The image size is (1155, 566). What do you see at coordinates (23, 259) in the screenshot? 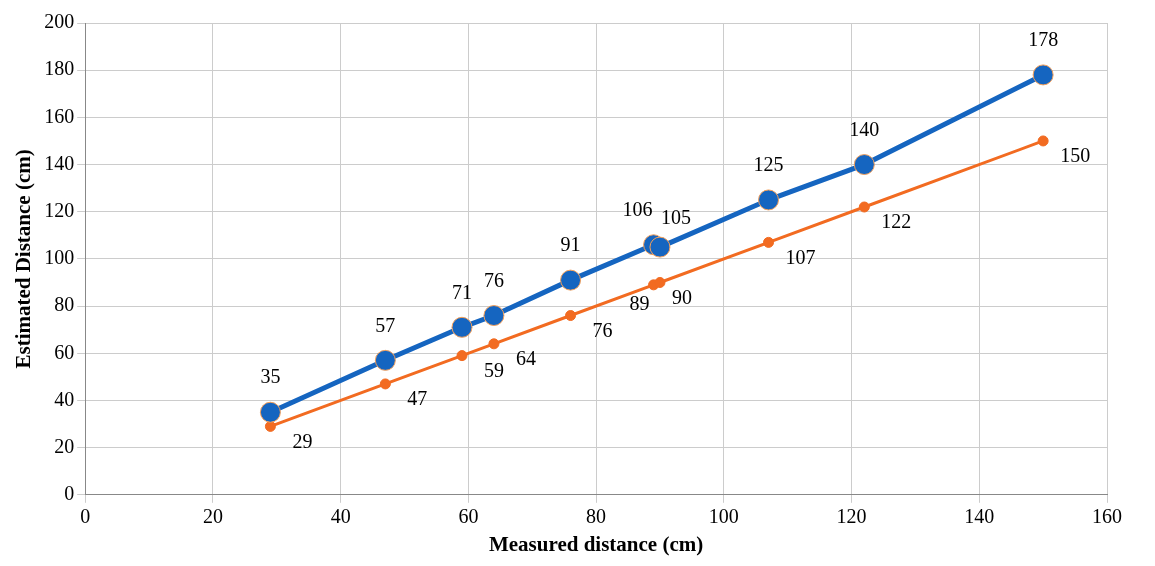
I see `y-axis-title: Estimated Distance (cm)` at bounding box center [23, 259].